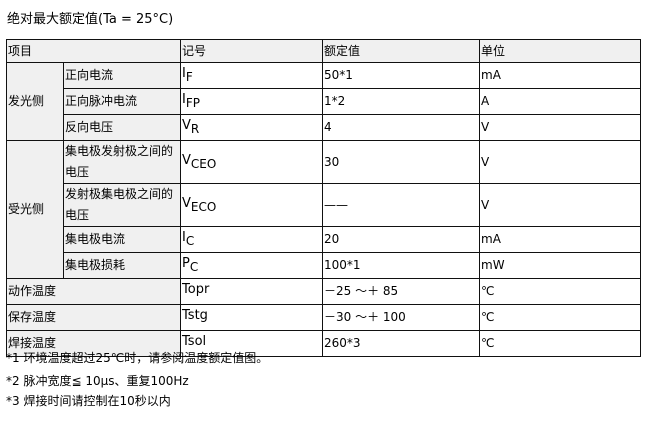 Image resolution: width=648 pixels, height=423 pixels. I want to click on item-name: 反向电压, so click(122, 127).